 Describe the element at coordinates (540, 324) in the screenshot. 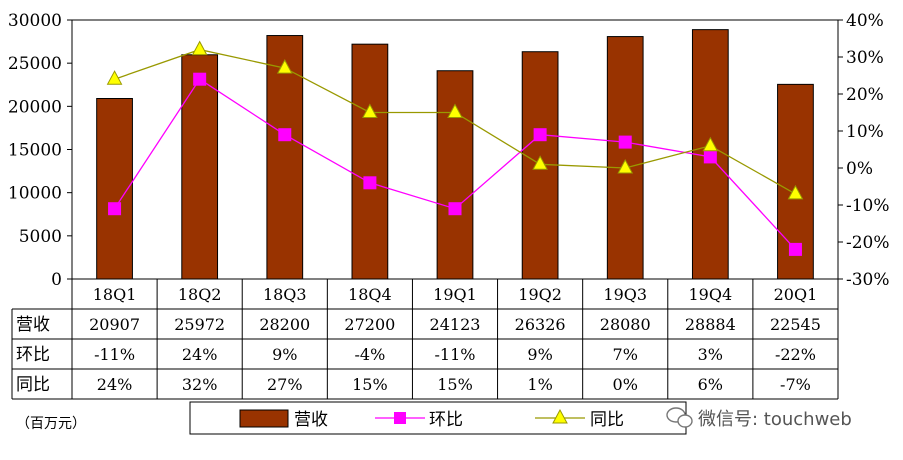

I see `table-cell: 26326` at that location.